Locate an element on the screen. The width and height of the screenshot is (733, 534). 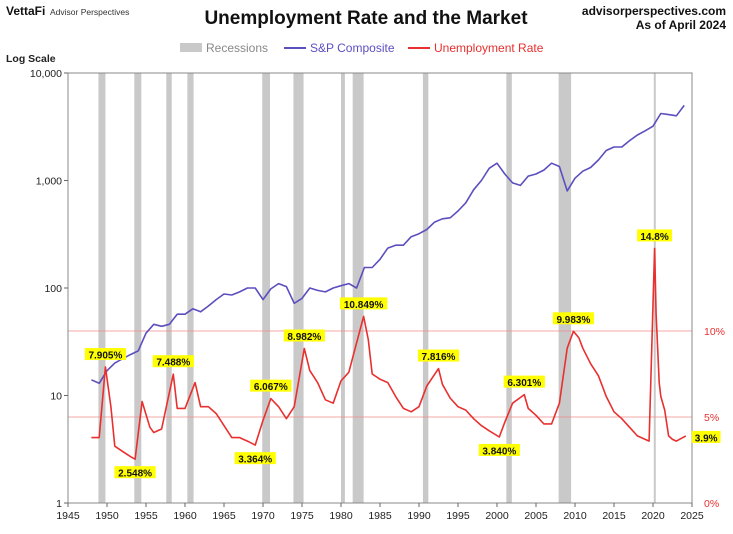
x-tick-label: 1995 is located at coordinates (458, 516).